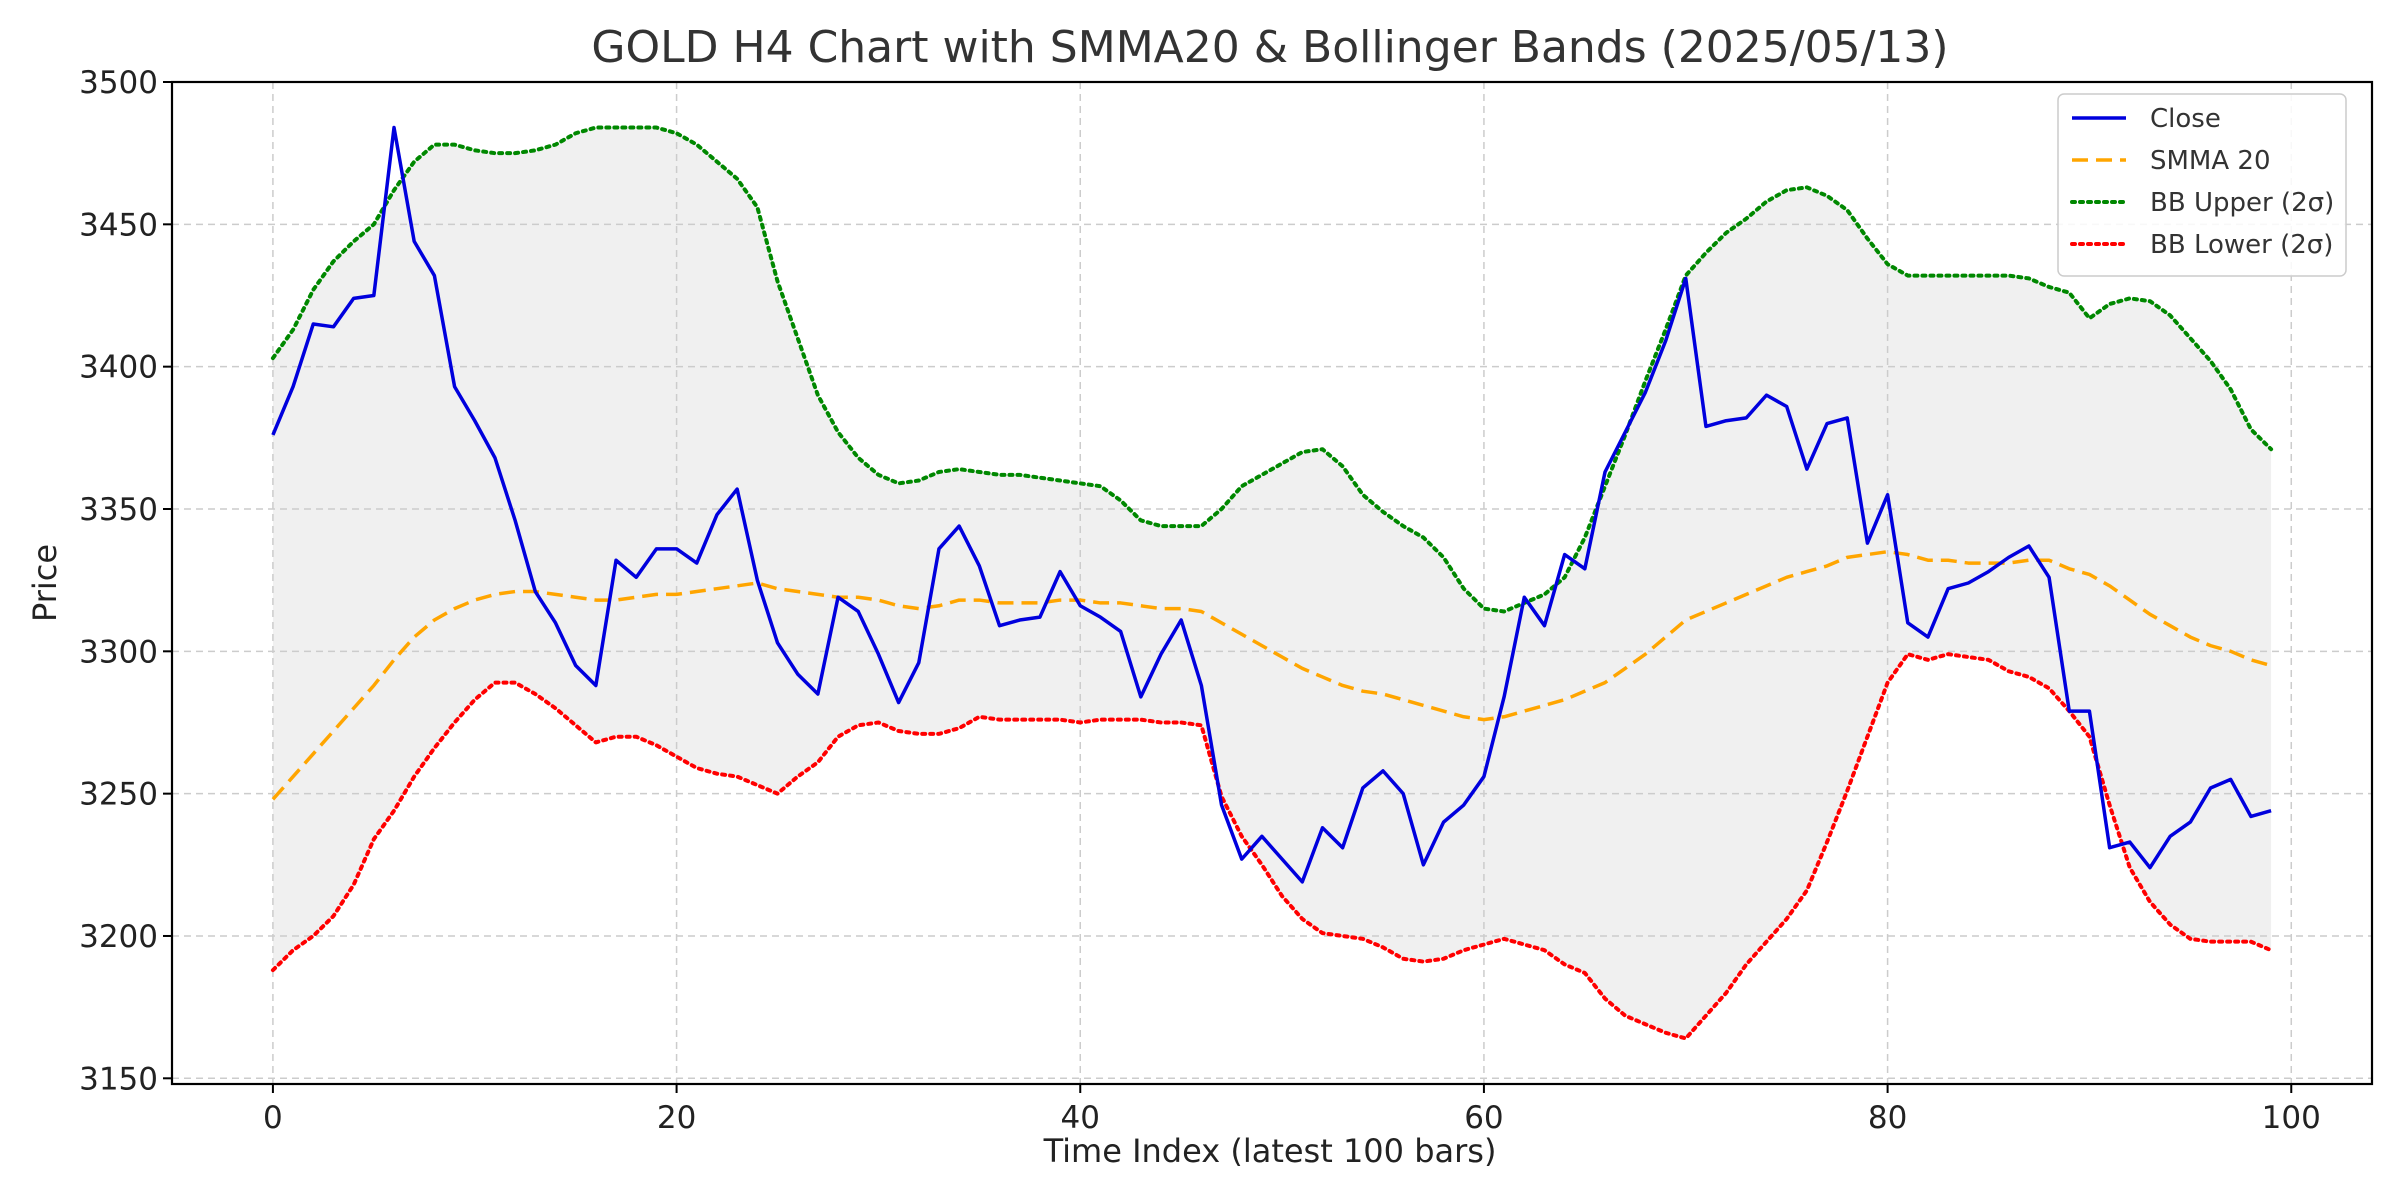 The image size is (2400, 1200). What do you see at coordinates (45, 583) in the screenshot?
I see `y-axis-label: Price` at bounding box center [45, 583].